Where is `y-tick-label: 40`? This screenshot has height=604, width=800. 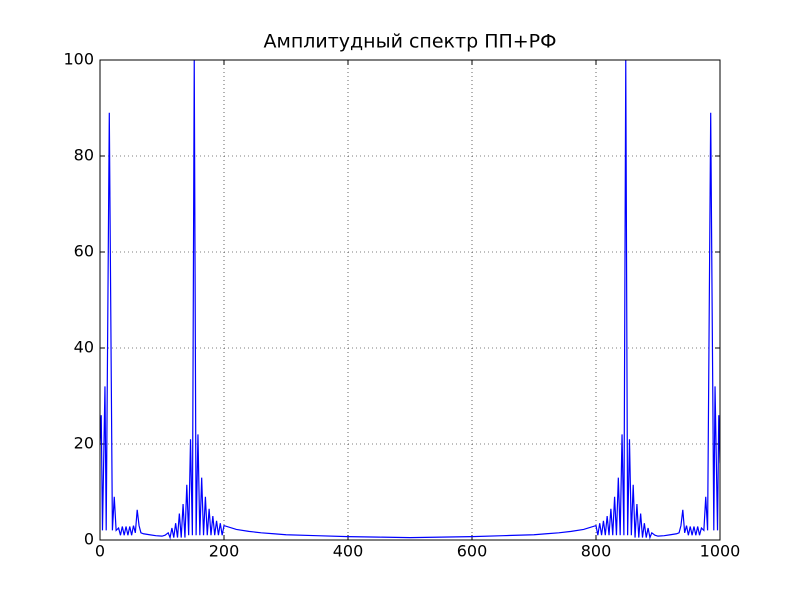
y-tick-label: 40 is located at coordinates (84, 347).